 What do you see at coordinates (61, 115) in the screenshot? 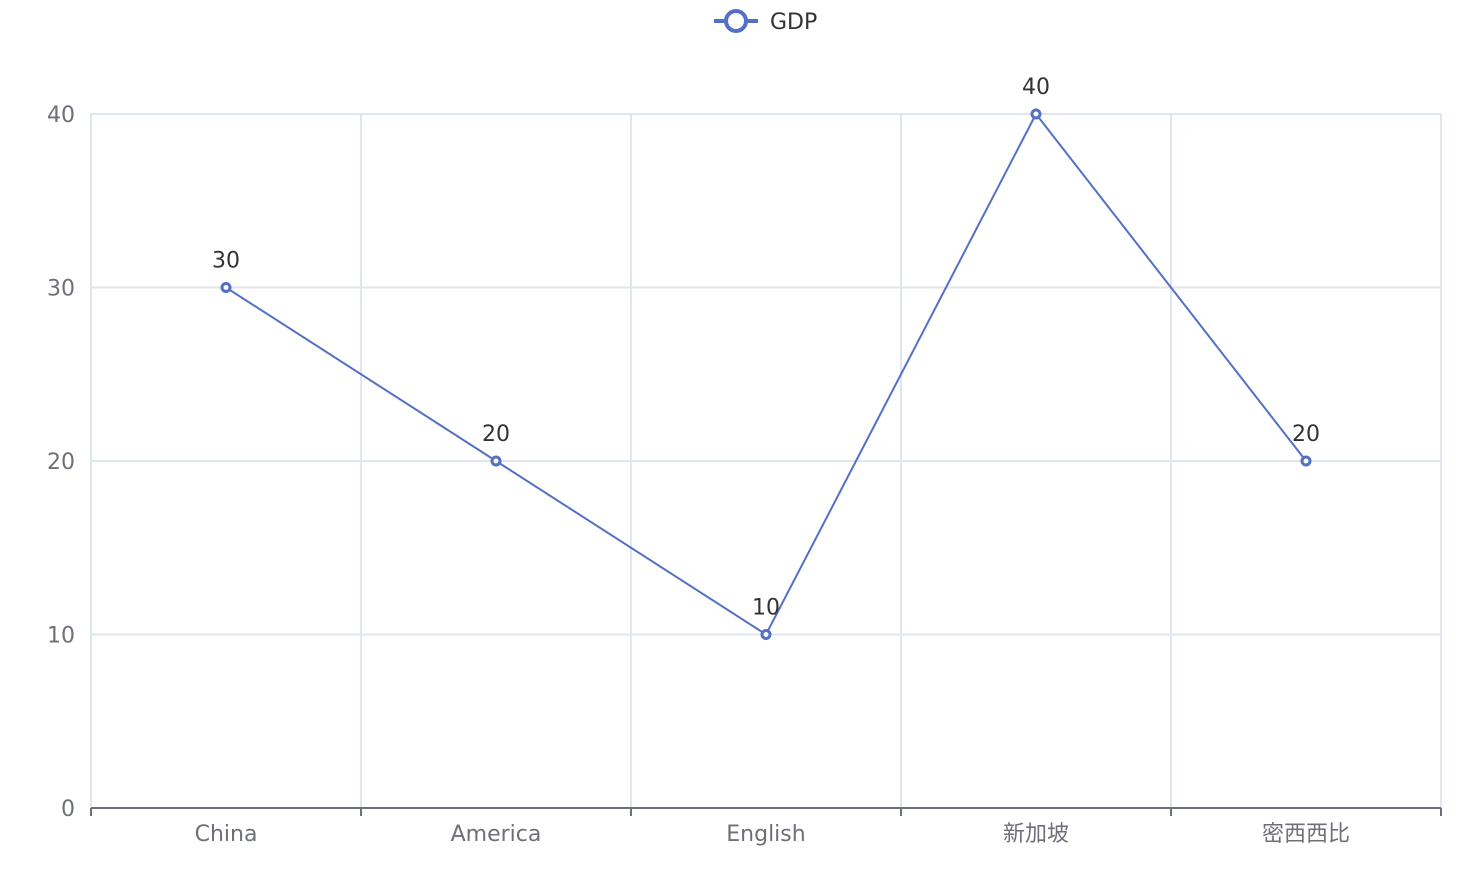
I see `y-tick-label: 40` at bounding box center [61, 115].